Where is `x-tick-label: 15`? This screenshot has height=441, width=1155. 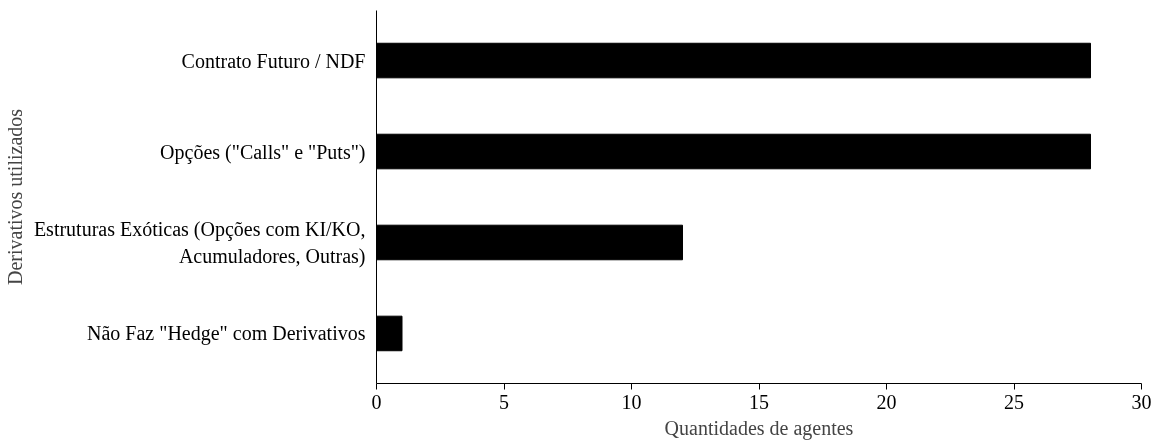
x-tick-label: 15 is located at coordinates (759, 401).